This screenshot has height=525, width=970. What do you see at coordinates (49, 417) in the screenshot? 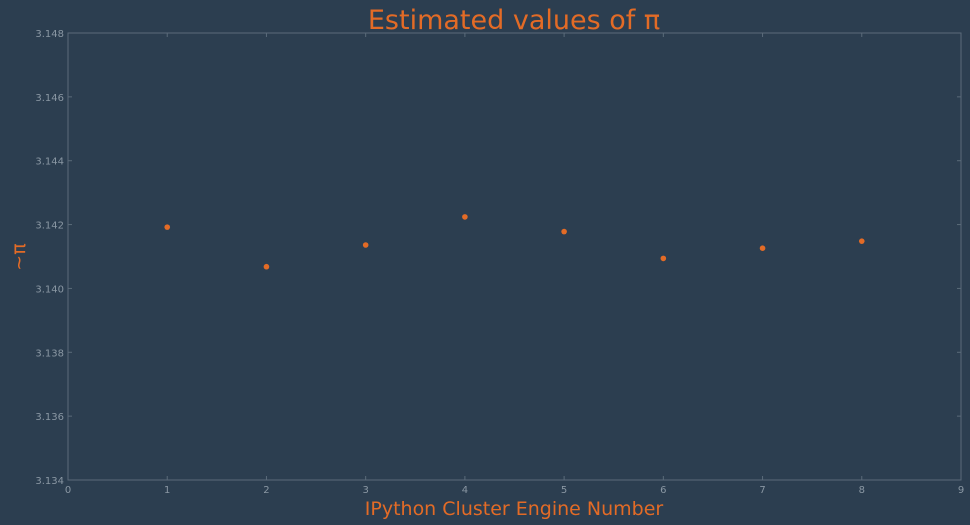
I see `y-tick-label: 3.136` at bounding box center [49, 417].